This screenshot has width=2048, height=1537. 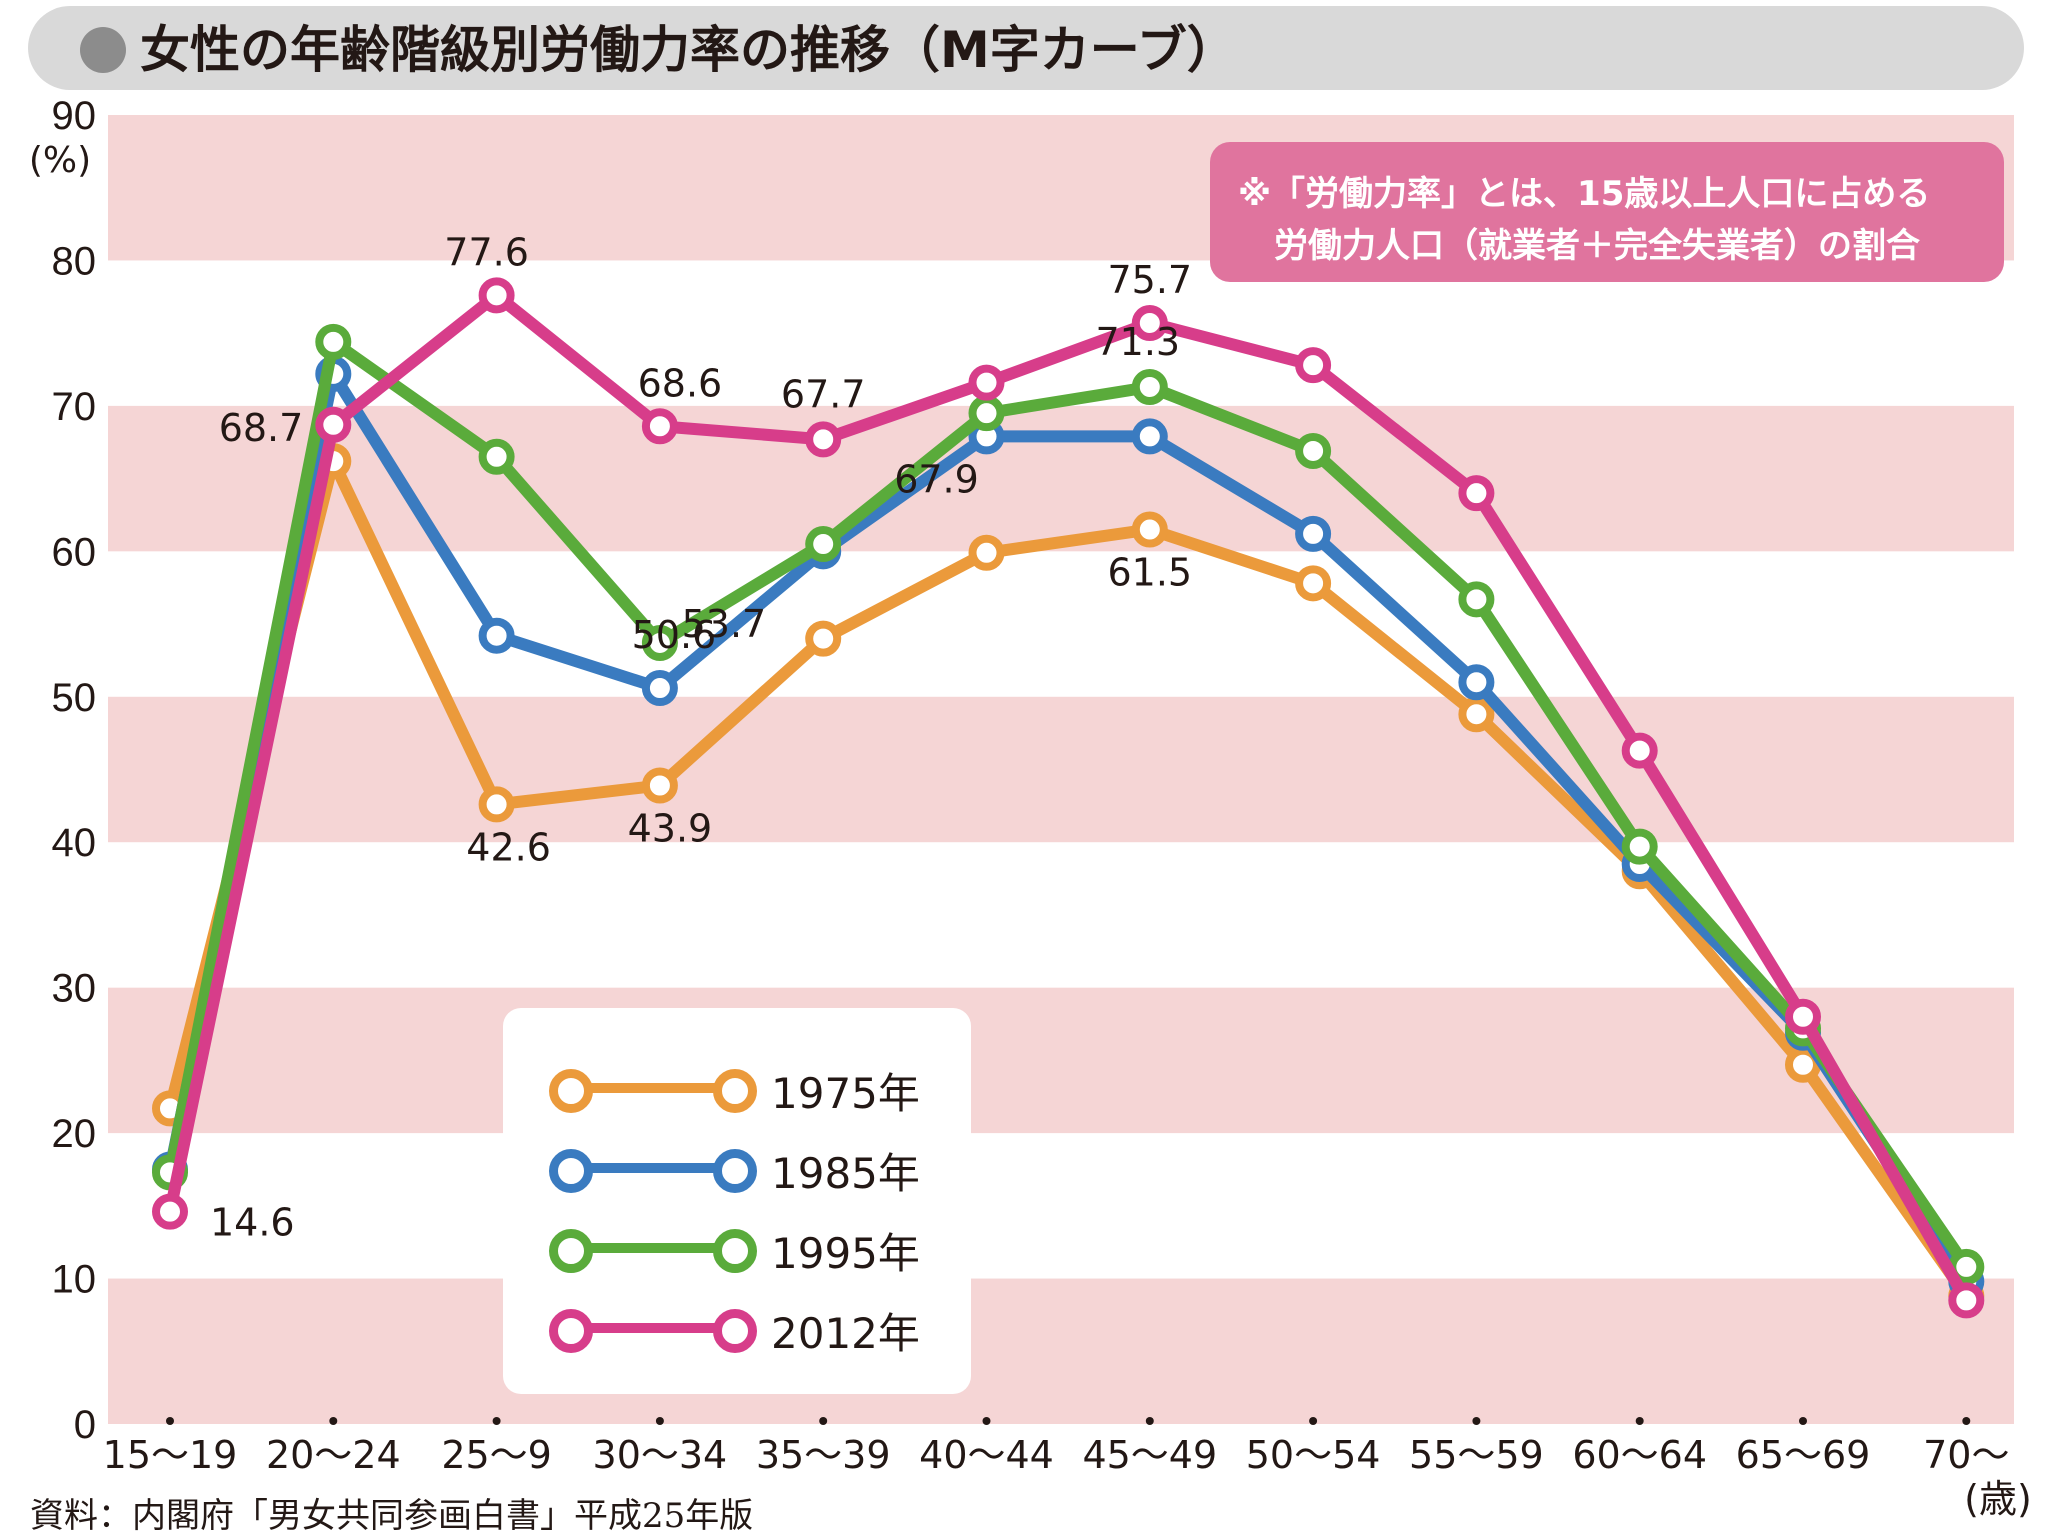 I want to click on data-label: 42.6, so click(x=508, y=847).